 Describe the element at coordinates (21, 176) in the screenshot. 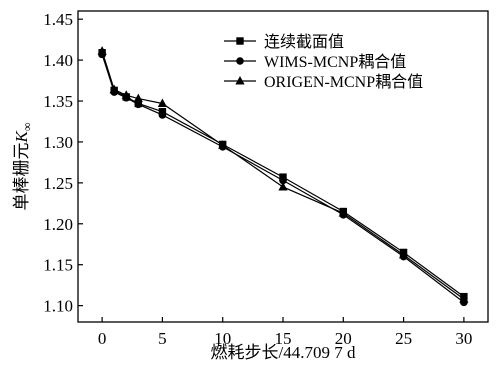

I see `y-axis-label-text: 单棒栅元` at that location.